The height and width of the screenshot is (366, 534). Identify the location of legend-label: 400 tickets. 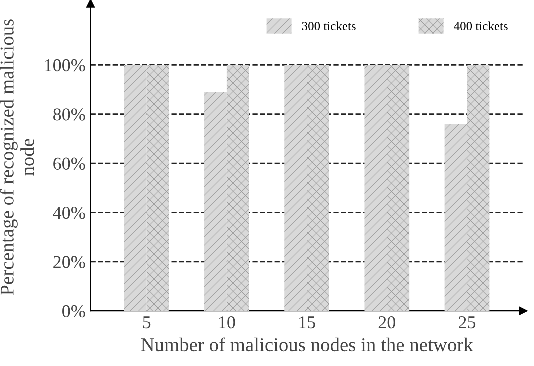
(481, 26).